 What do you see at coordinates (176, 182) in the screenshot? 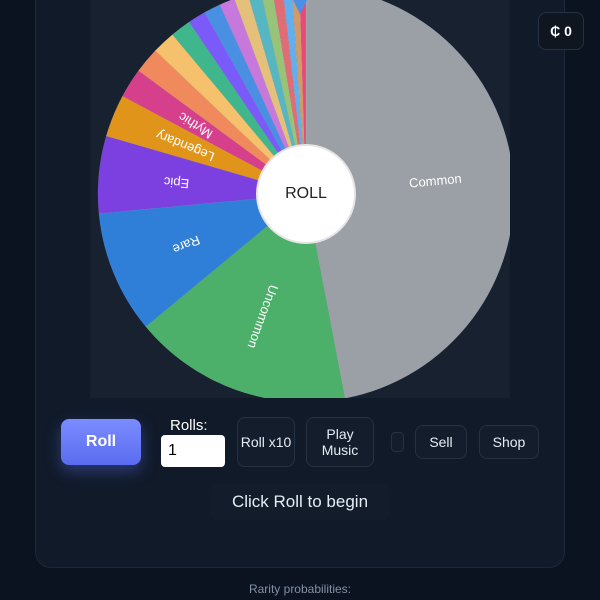
I see `segment-label: Epic` at bounding box center [176, 182].